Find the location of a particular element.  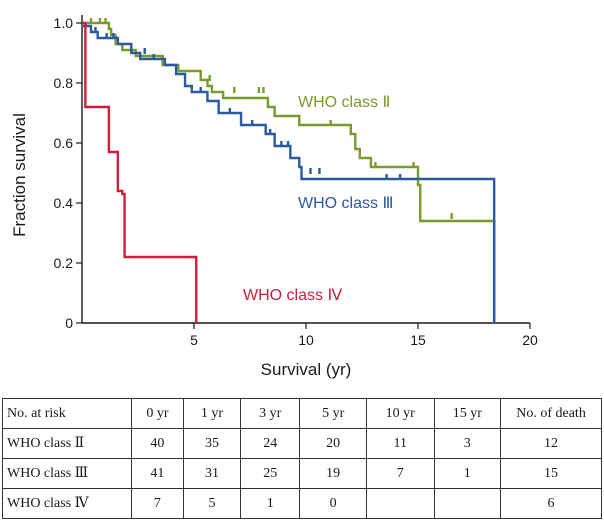

series-label-who-class-4: WHO class Ⅳ is located at coordinates (292, 295).